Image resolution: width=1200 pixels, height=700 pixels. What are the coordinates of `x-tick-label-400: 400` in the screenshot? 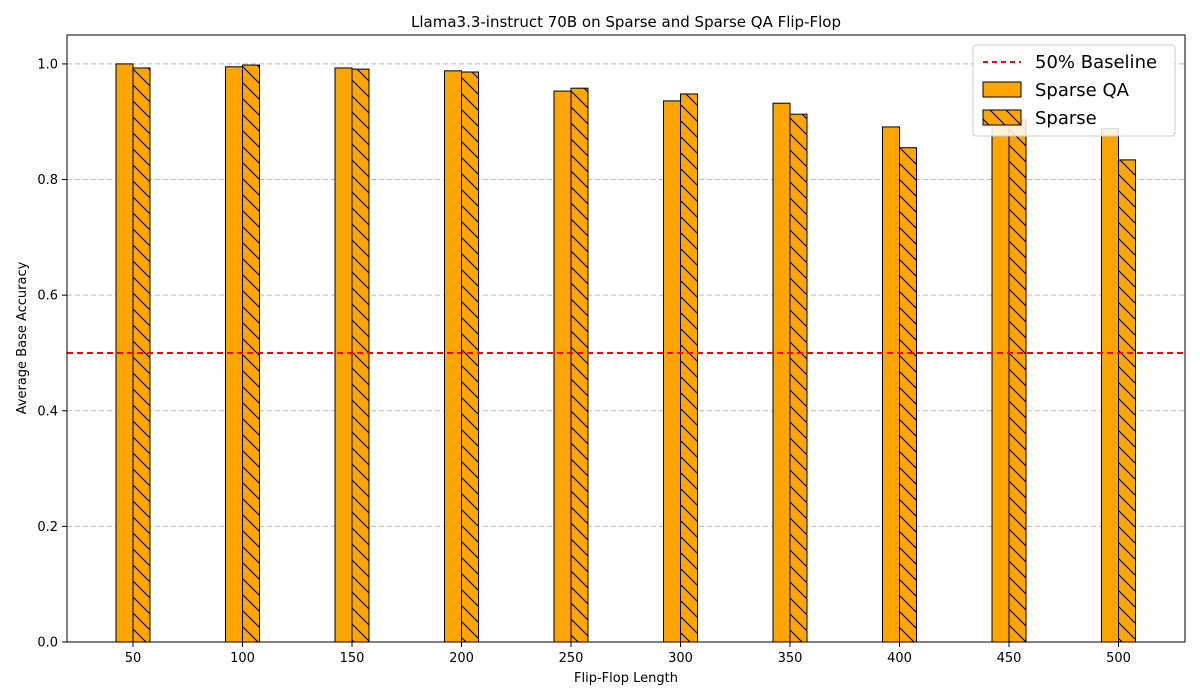 It's located at (899, 658).